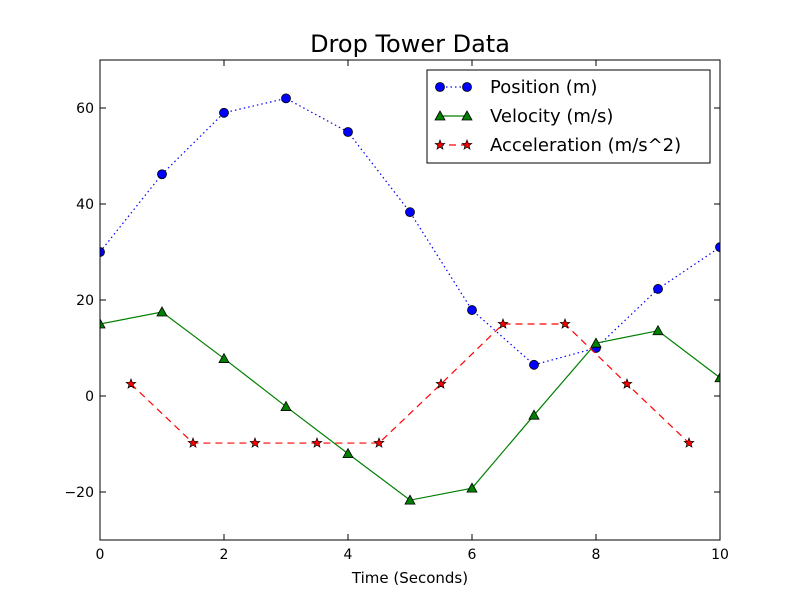 Image resolution: width=800 pixels, height=600 pixels. I want to click on y-tick-label-2: 20, so click(85, 301).